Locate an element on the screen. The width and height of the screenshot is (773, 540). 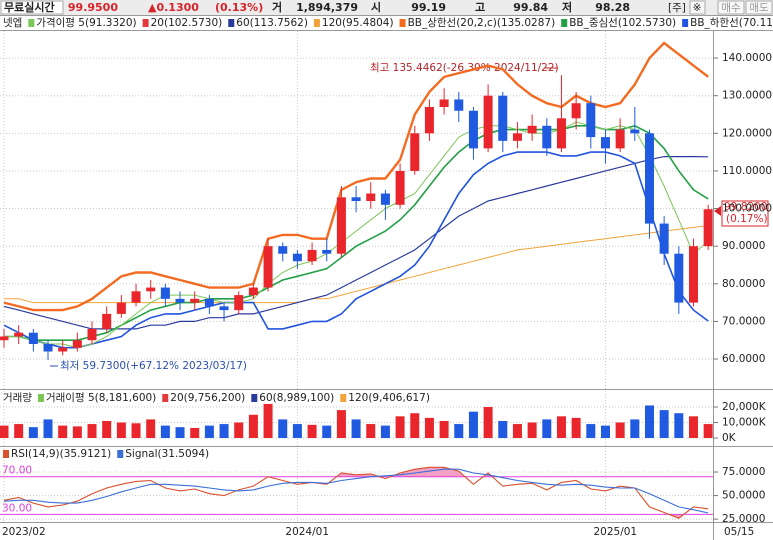
y-tick-label: 75.0000 is located at coordinates (743, 472).